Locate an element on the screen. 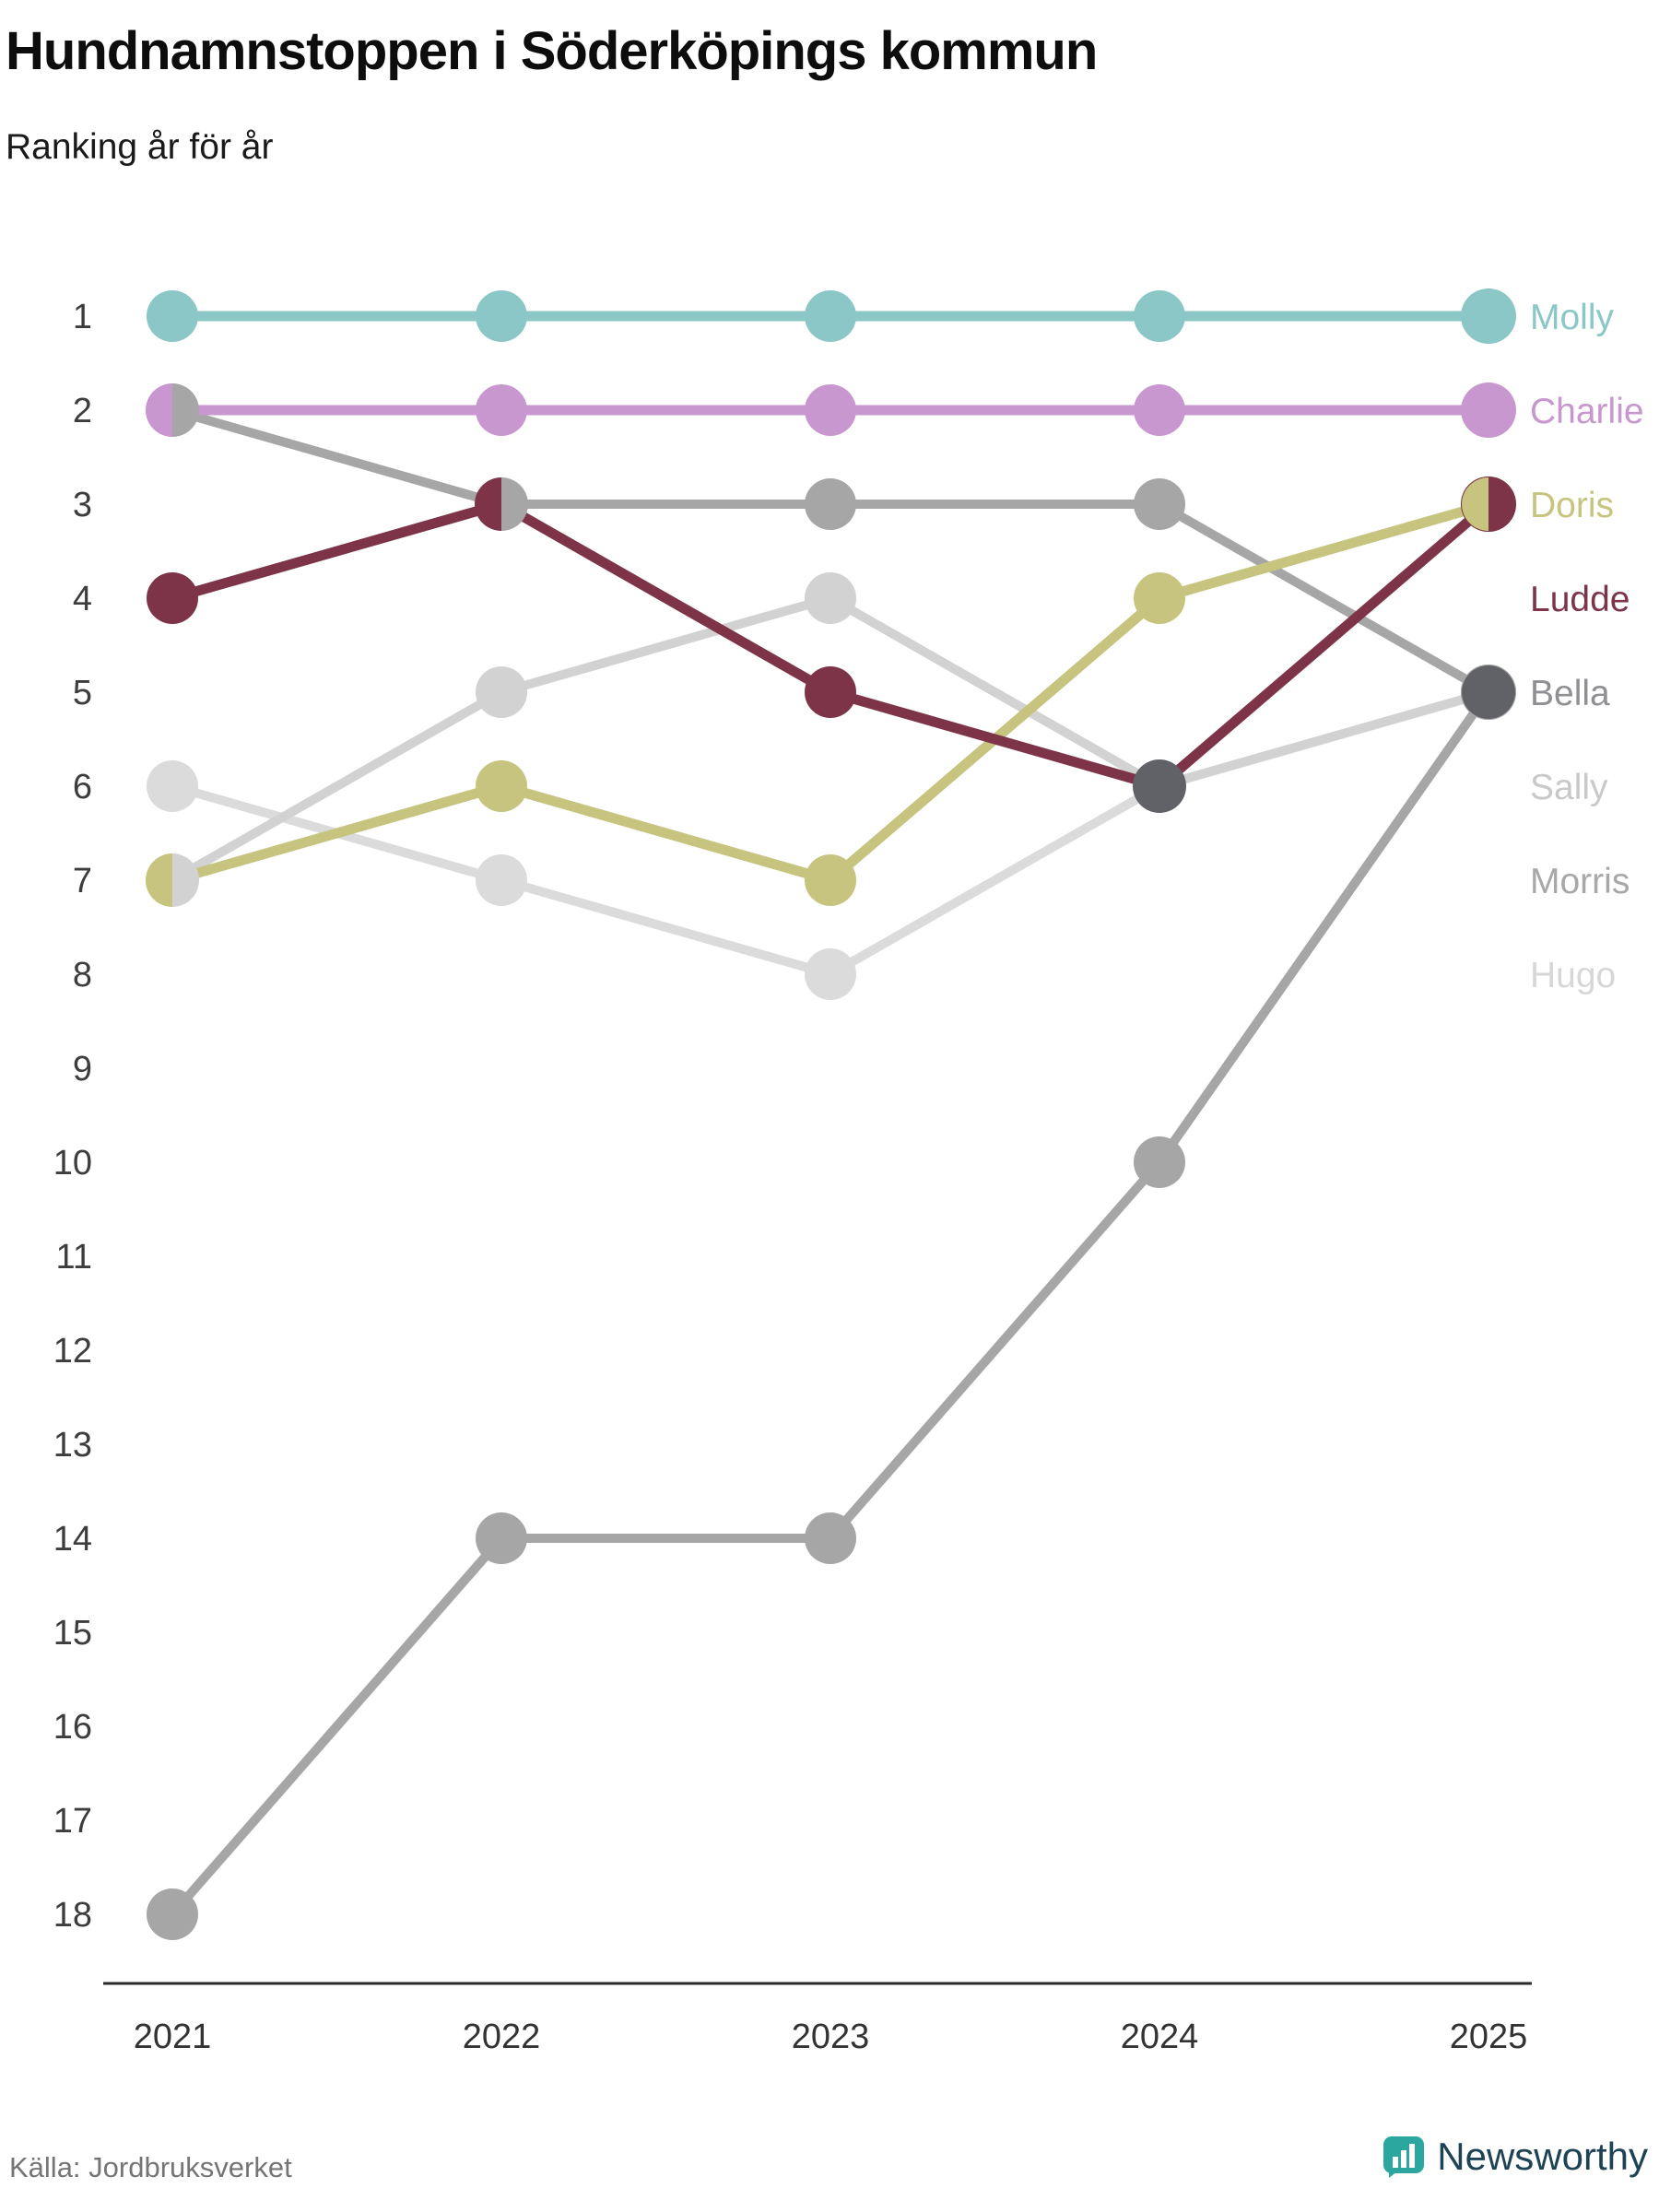 Image resolution: width=1659 pixels, height=2212 pixels. series-label-sally: Sally is located at coordinates (1569, 787).